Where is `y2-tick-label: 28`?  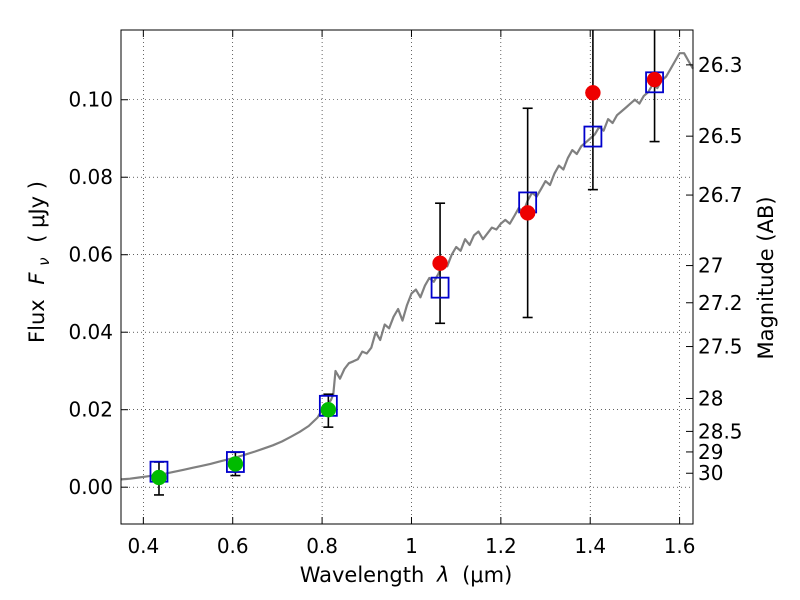
y2-tick-label: 28 is located at coordinates (710, 398).